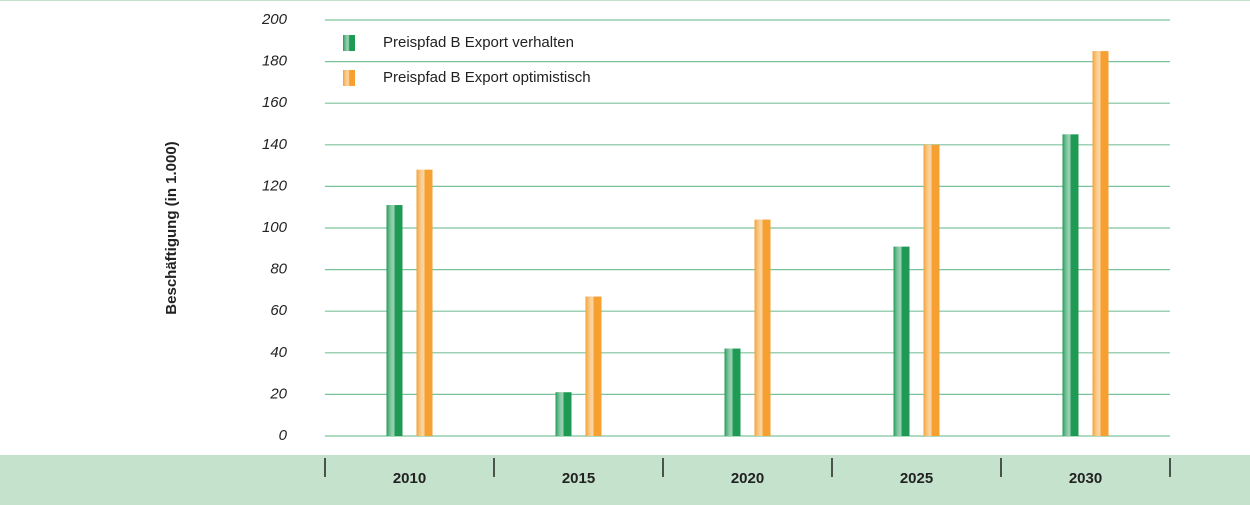 This screenshot has width=1250, height=505. What do you see at coordinates (278, 393) in the screenshot?
I see `y-tick-label: 20` at bounding box center [278, 393].